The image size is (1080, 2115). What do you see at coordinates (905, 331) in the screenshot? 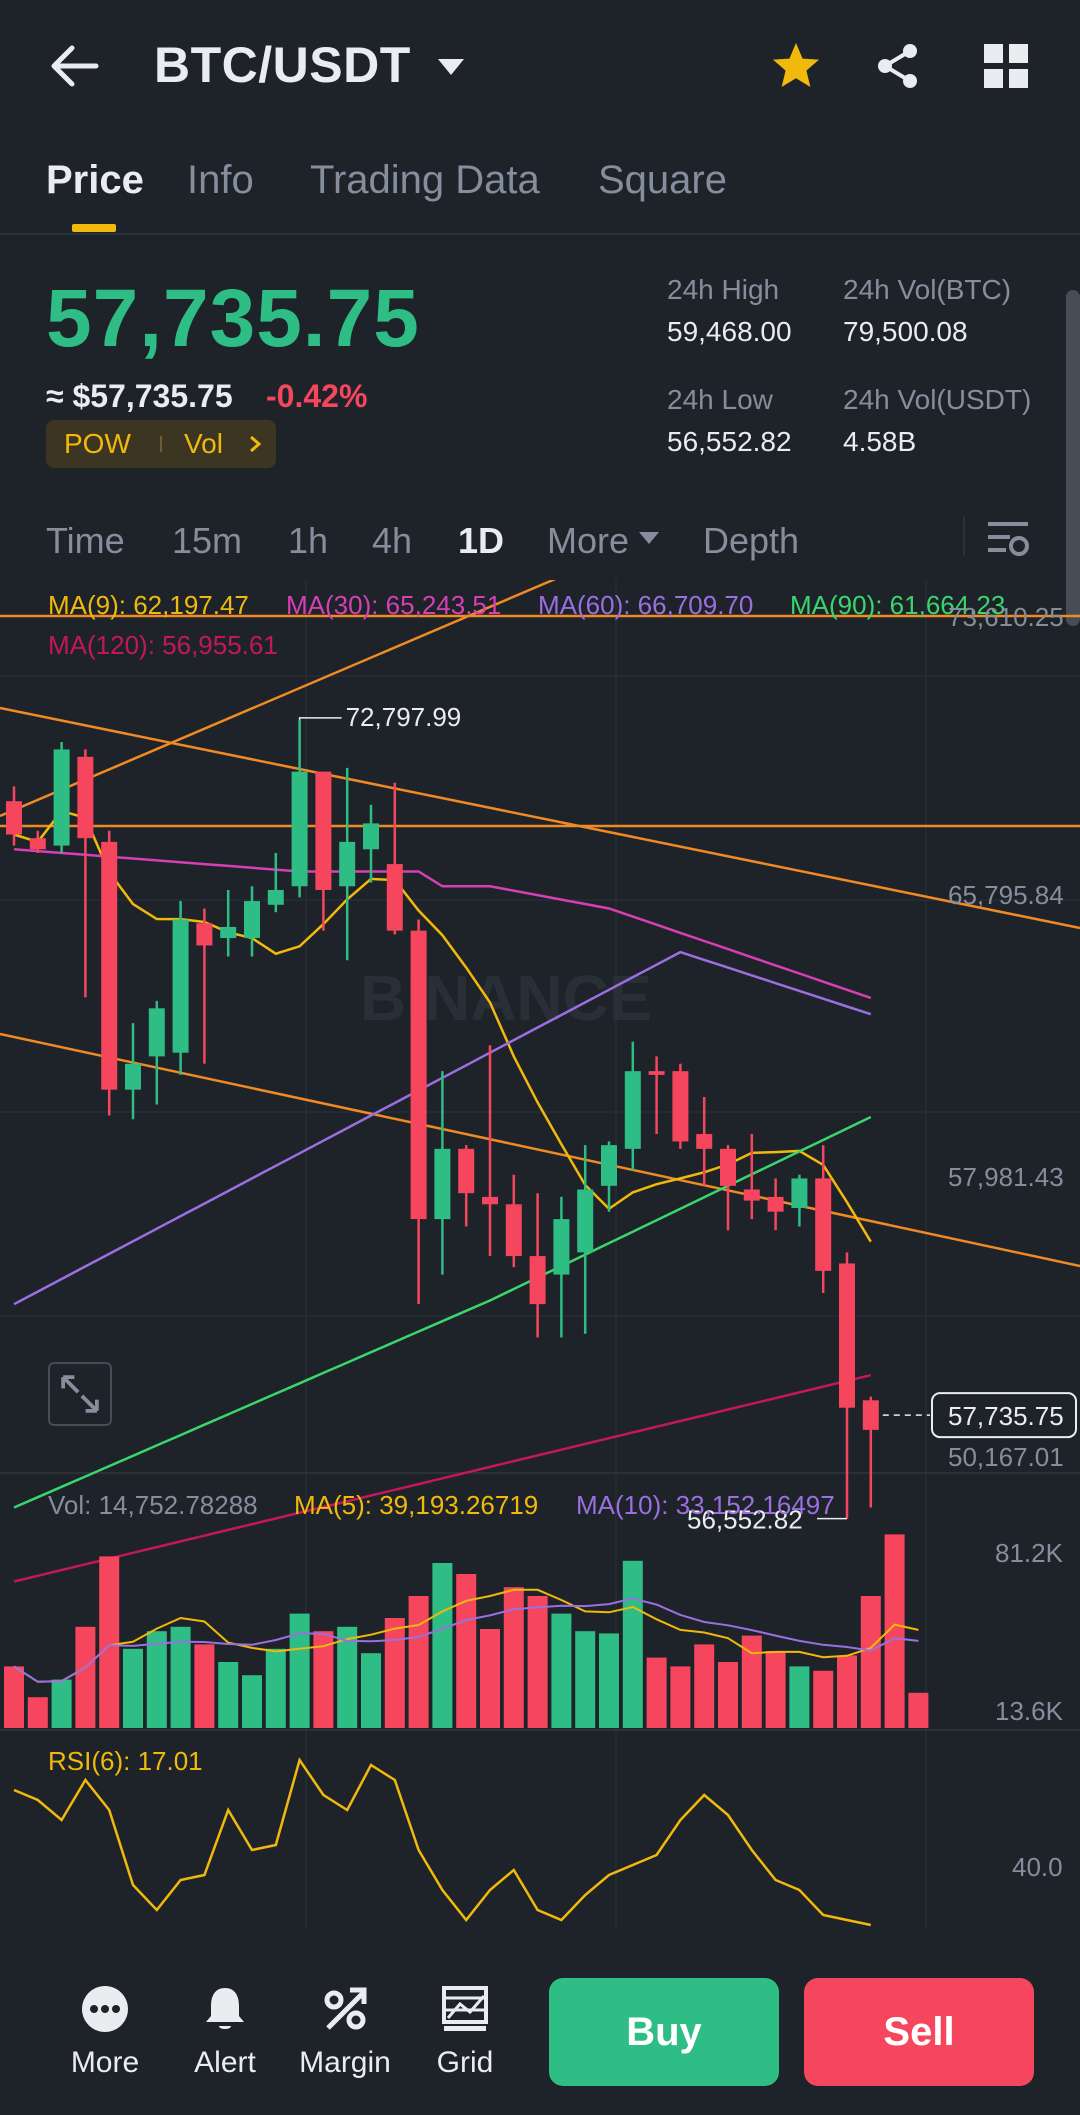
I see `vol-btc-value: 79,500.08` at bounding box center [905, 331].